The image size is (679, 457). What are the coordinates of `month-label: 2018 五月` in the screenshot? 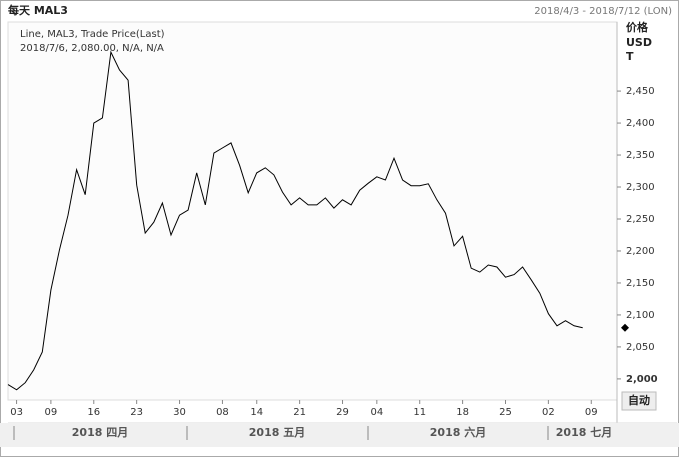 It's located at (277, 432).